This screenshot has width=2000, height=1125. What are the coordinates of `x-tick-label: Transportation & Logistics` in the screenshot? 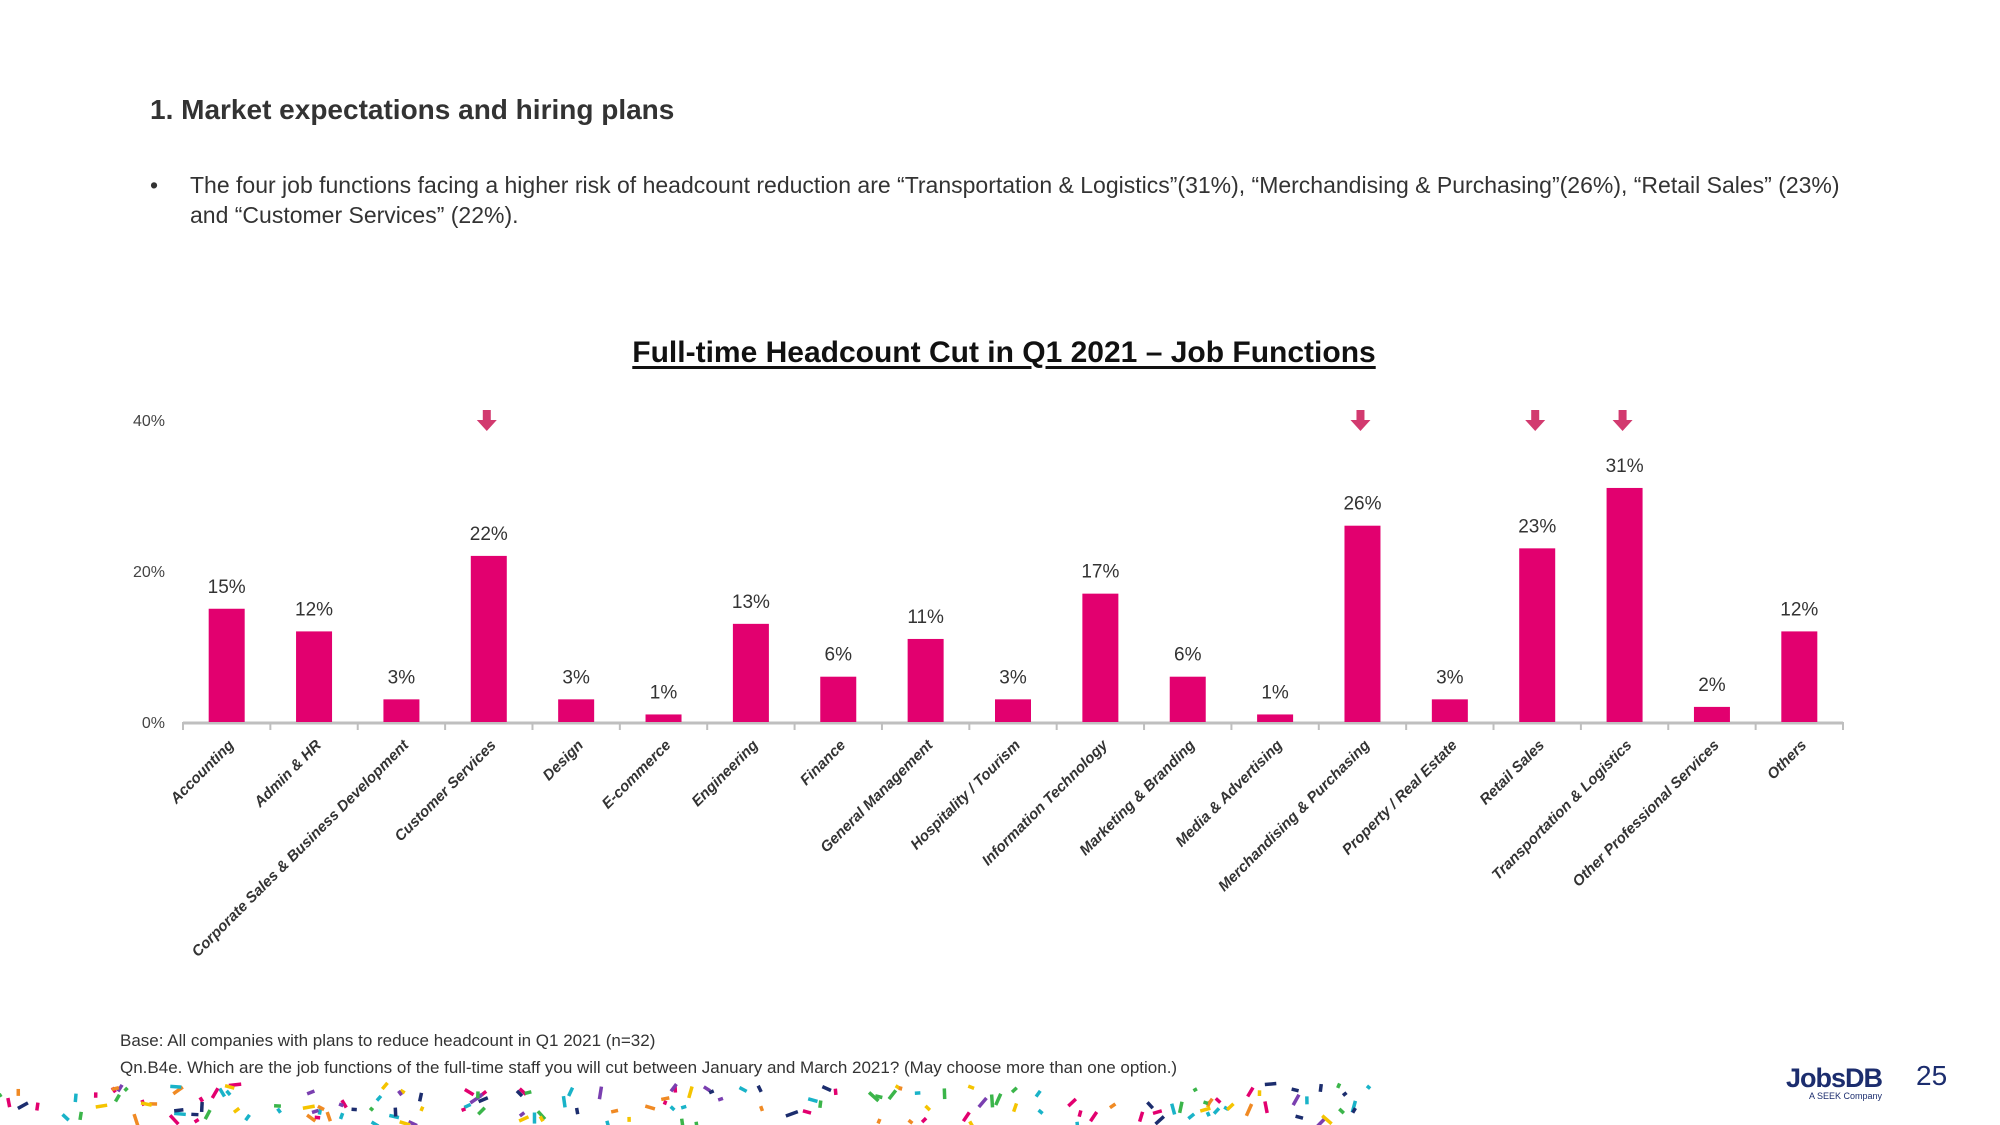 It's located at (1562, 810).